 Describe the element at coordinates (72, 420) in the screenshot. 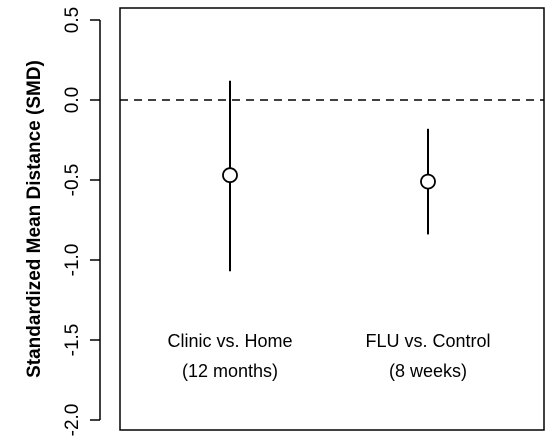

I see `y-tick-label-0: -2.0` at that location.